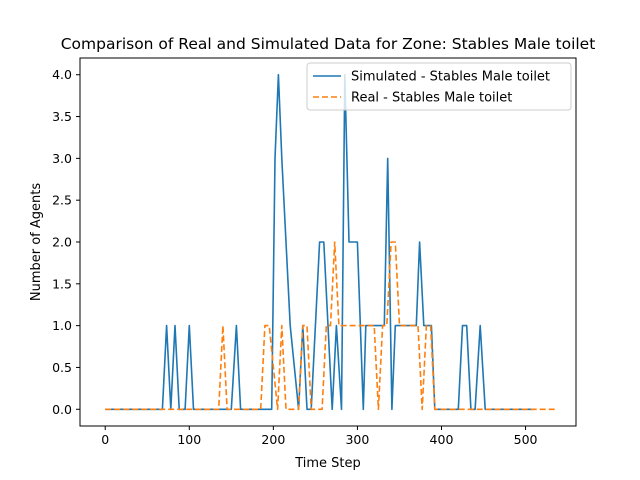 This screenshot has width=640, height=480. Describe the element at coordinates (62, 367) in the screenshot. I see `y-tick-label: 0.5` at that location.